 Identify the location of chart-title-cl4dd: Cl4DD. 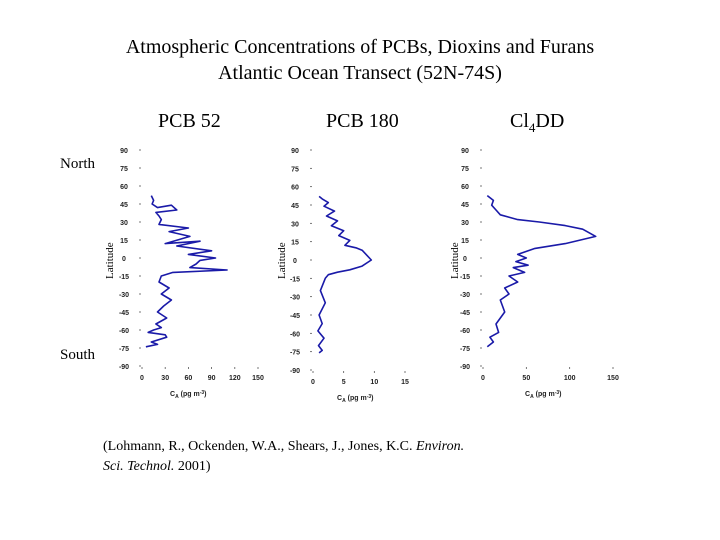
(537, 123).